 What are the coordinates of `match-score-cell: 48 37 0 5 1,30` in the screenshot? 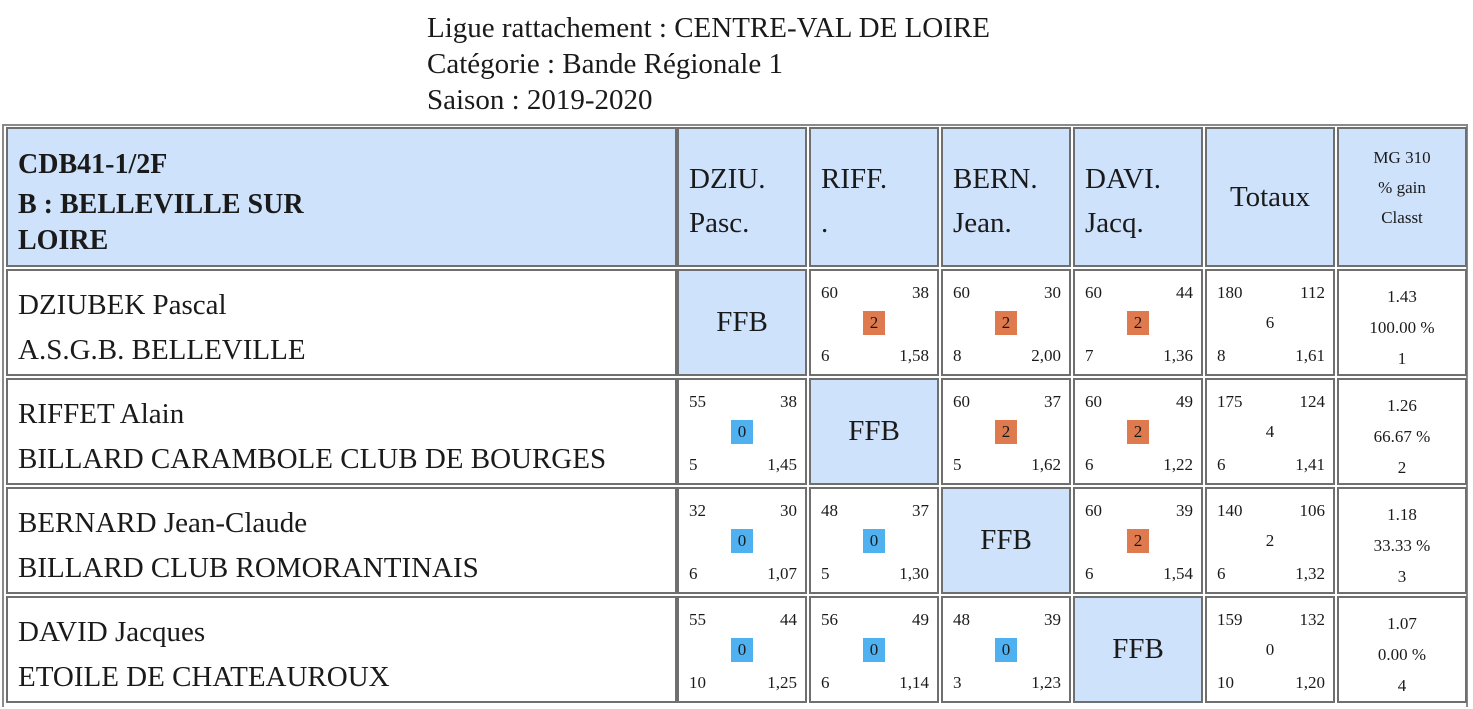 It's located at (874, 540).